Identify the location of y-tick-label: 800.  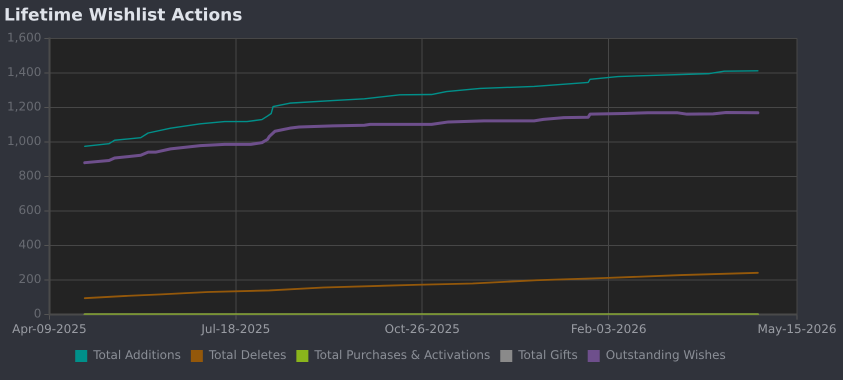
(30, 175).